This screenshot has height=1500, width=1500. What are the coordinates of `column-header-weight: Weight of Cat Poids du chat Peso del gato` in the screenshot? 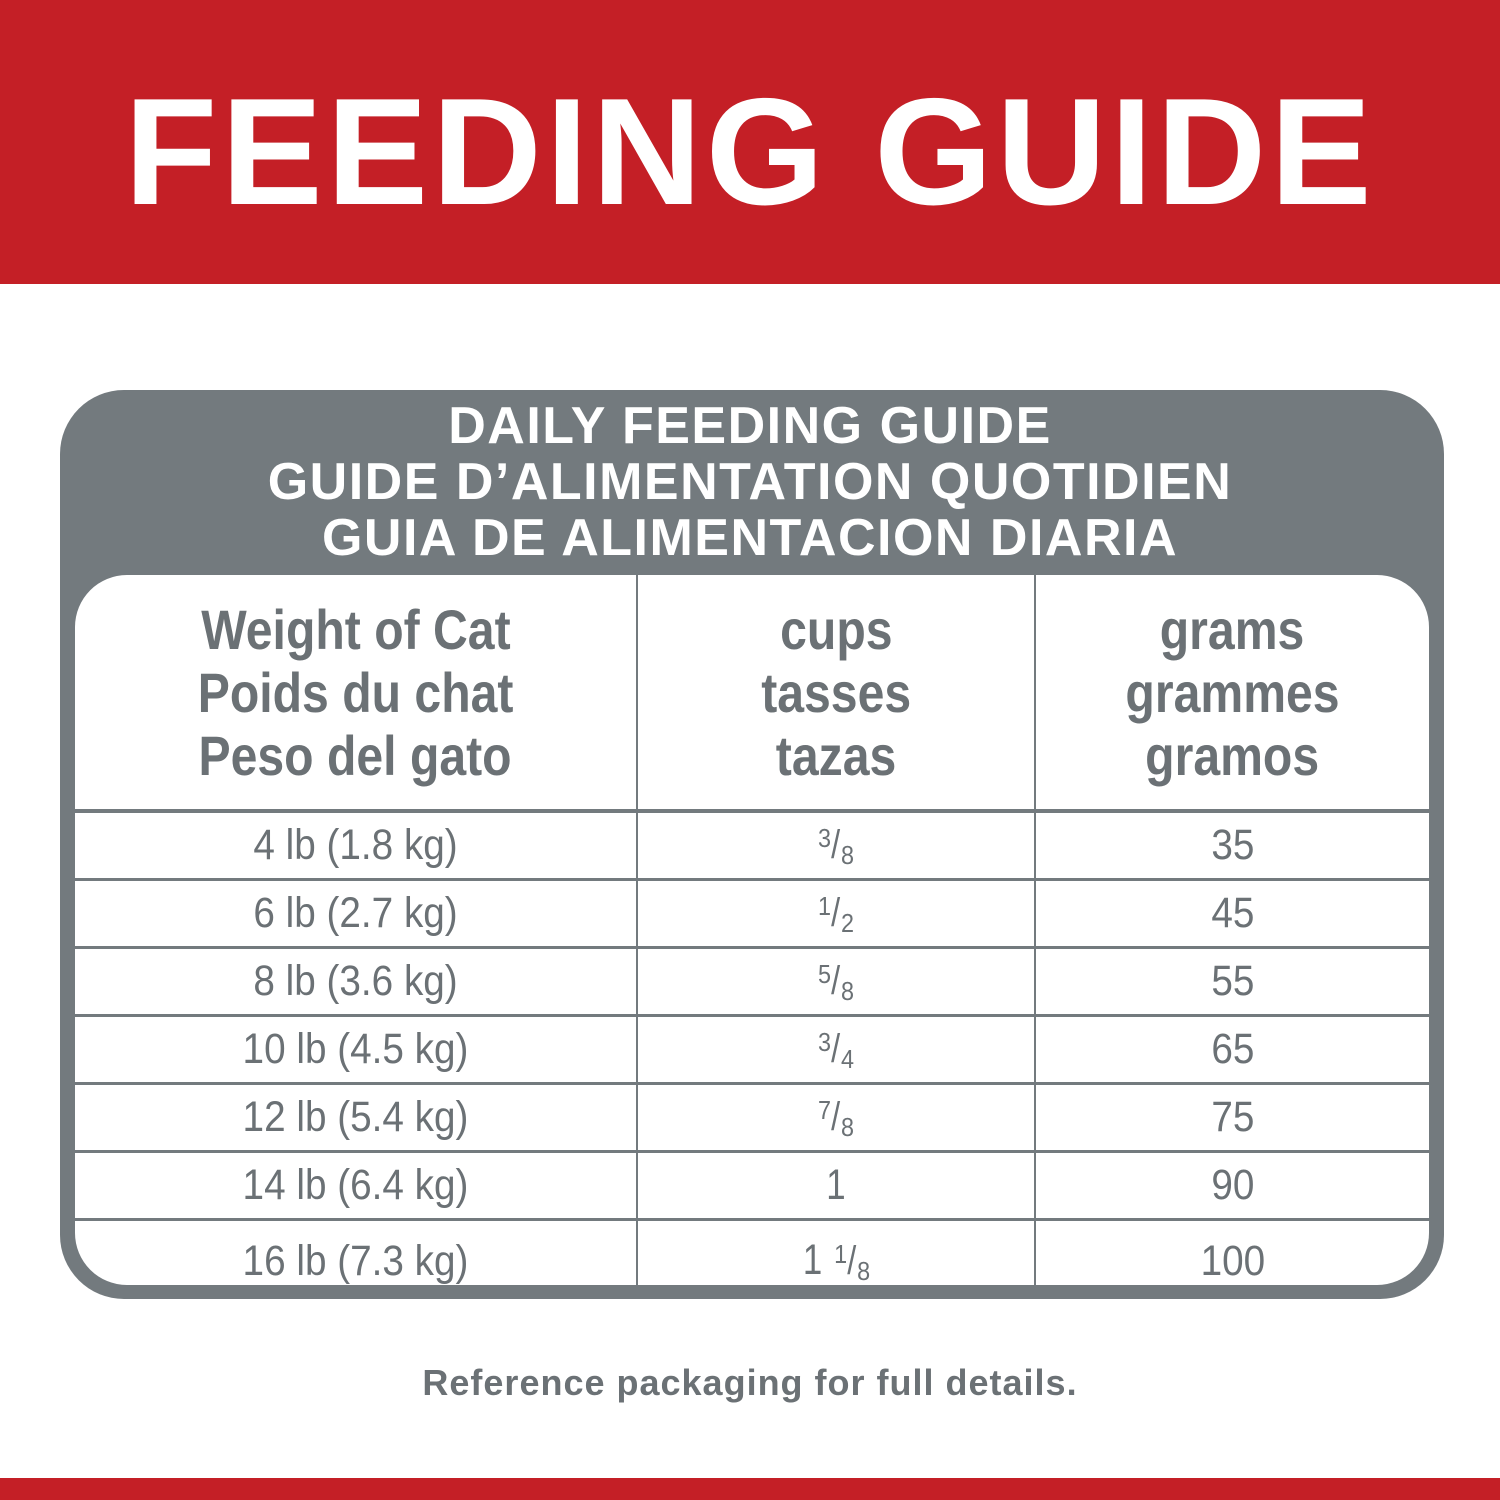 It's located at (355, 692).